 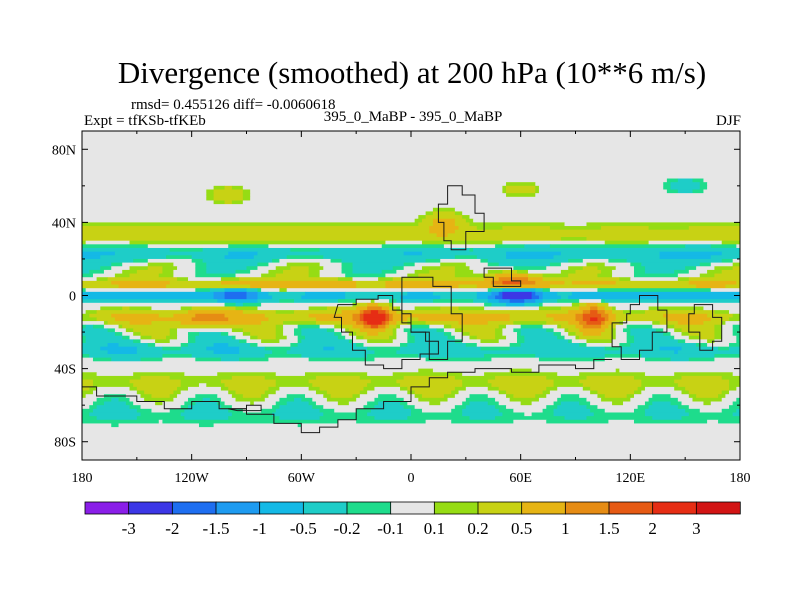 What do you see at coordinates (631, 508) in the screenshot?
I see `colorbar-swatch` at bounding box center [631, 508].